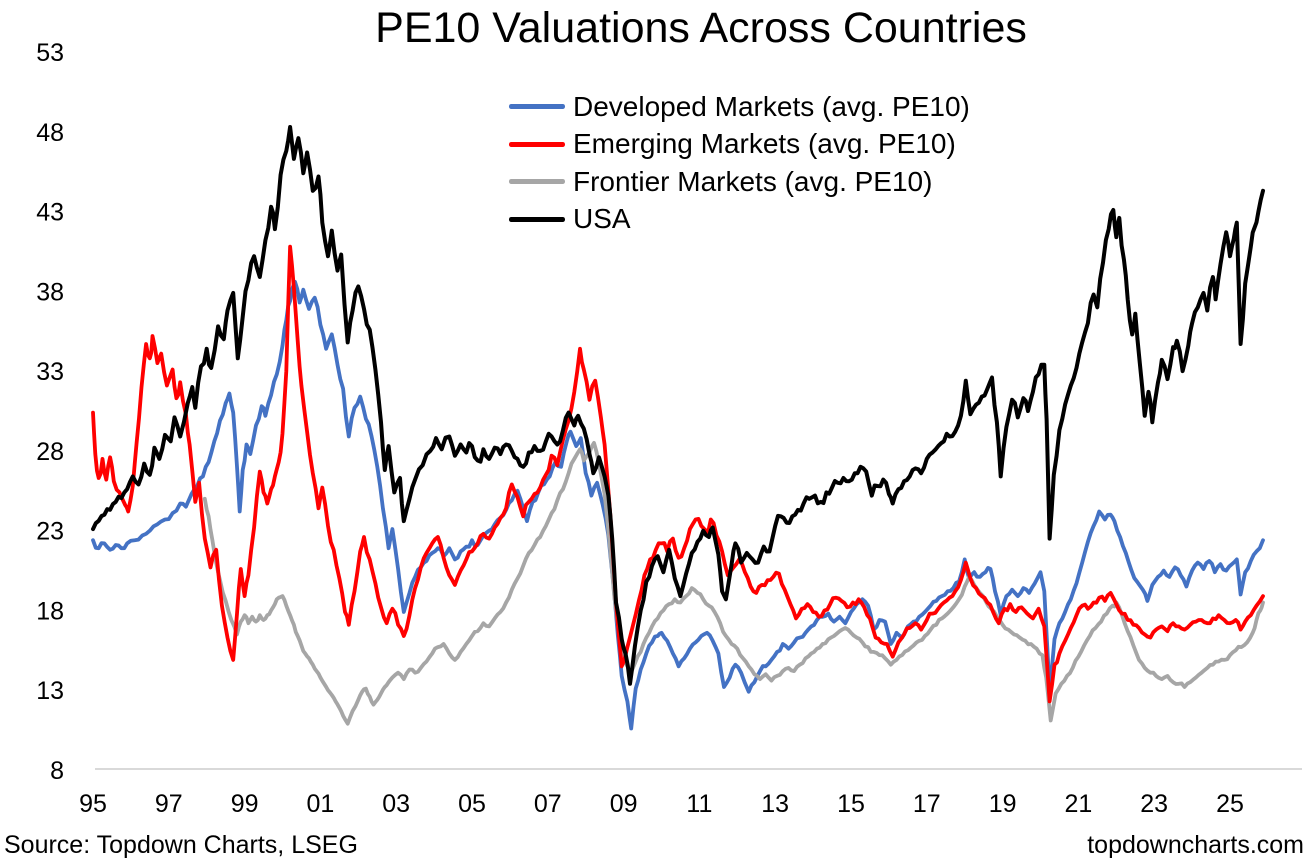 The width and height of the screenshot is (1310, 867). What do you see at coordinates (548, 804) in the screenshot?
I see `x-axis-label: 07` at bounding box center [548, 804].